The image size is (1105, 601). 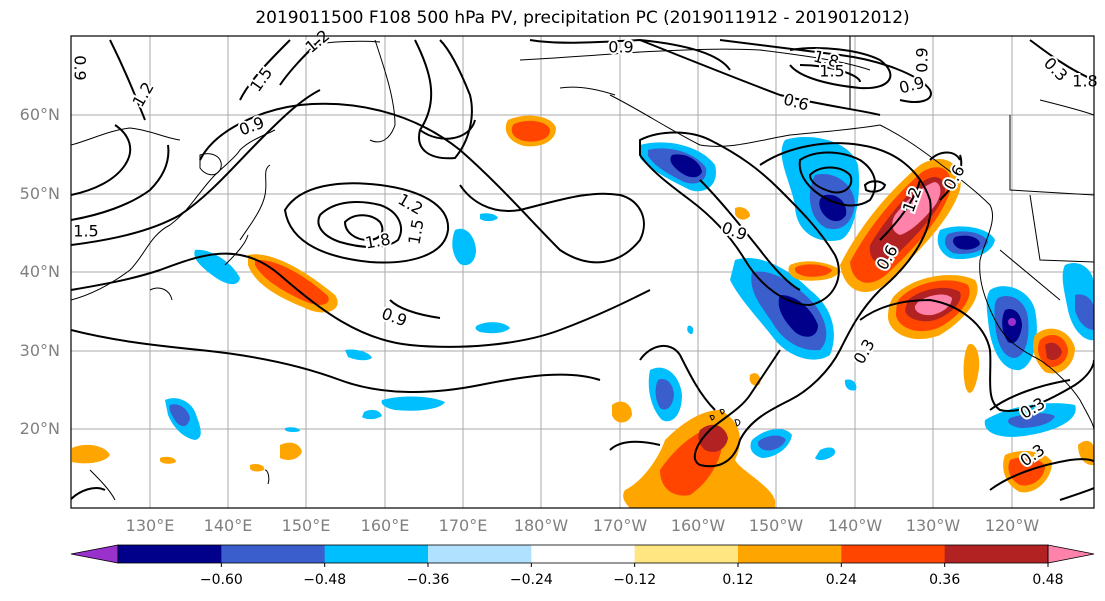 What do you see at coordinates (634, 580) in the screenshot?
I see `colorbar-tick-label: −0.12` at bounding box center [634, 580].